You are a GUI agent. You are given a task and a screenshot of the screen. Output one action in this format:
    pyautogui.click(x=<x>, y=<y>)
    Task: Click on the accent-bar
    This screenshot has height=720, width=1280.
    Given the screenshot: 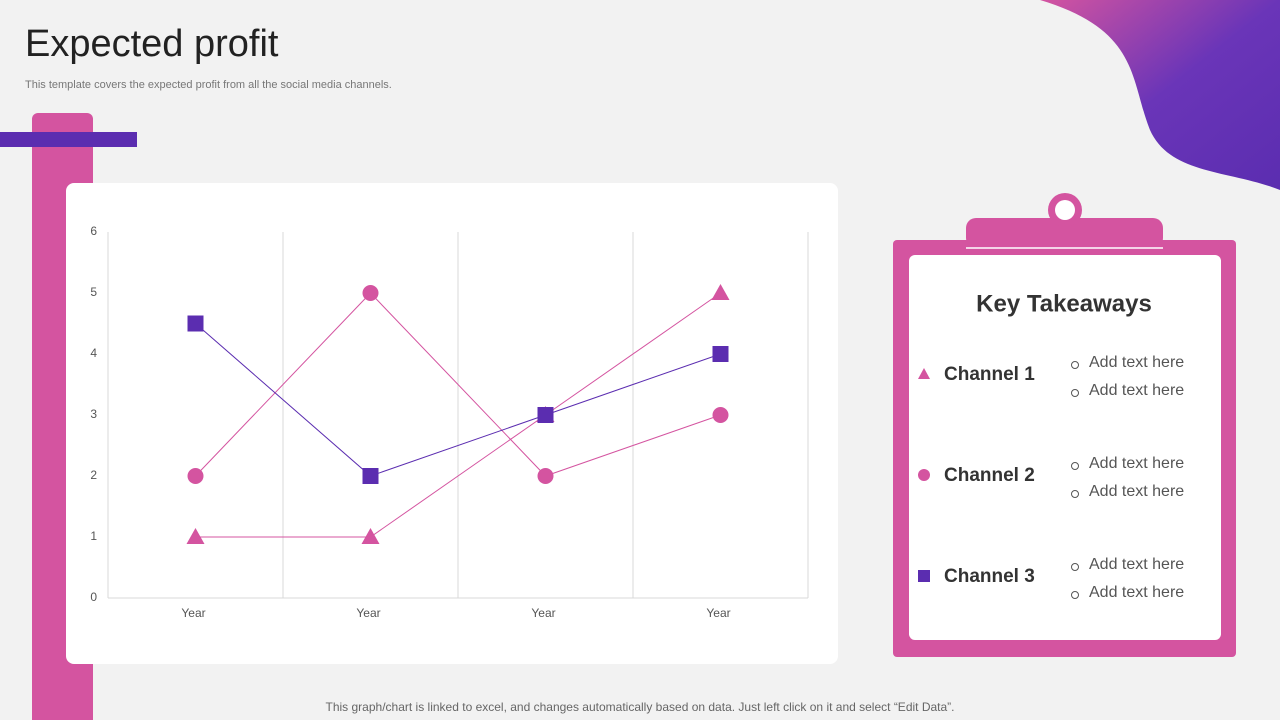 What is the action you would take?
    pyautogui.click(x=68, y=139)
    